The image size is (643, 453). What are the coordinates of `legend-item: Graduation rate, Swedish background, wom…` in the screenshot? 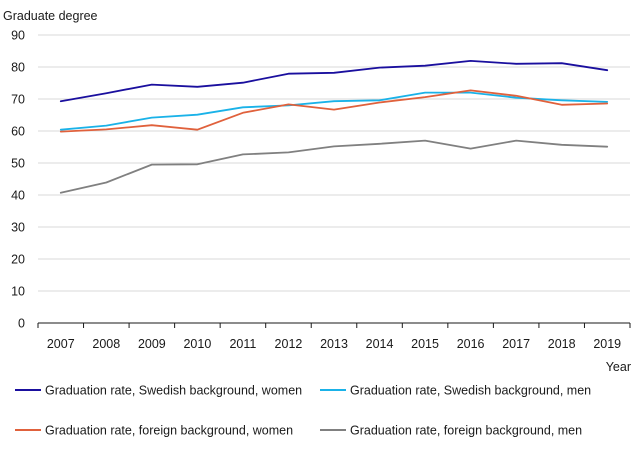 It's located at (158, 391).